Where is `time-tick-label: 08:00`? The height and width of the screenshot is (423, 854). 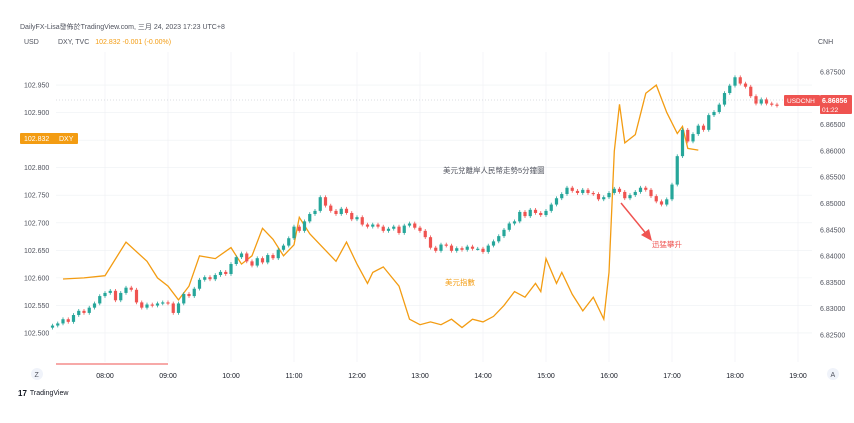
time-tick-label: 08:00 is located at coordinates (105, 376).